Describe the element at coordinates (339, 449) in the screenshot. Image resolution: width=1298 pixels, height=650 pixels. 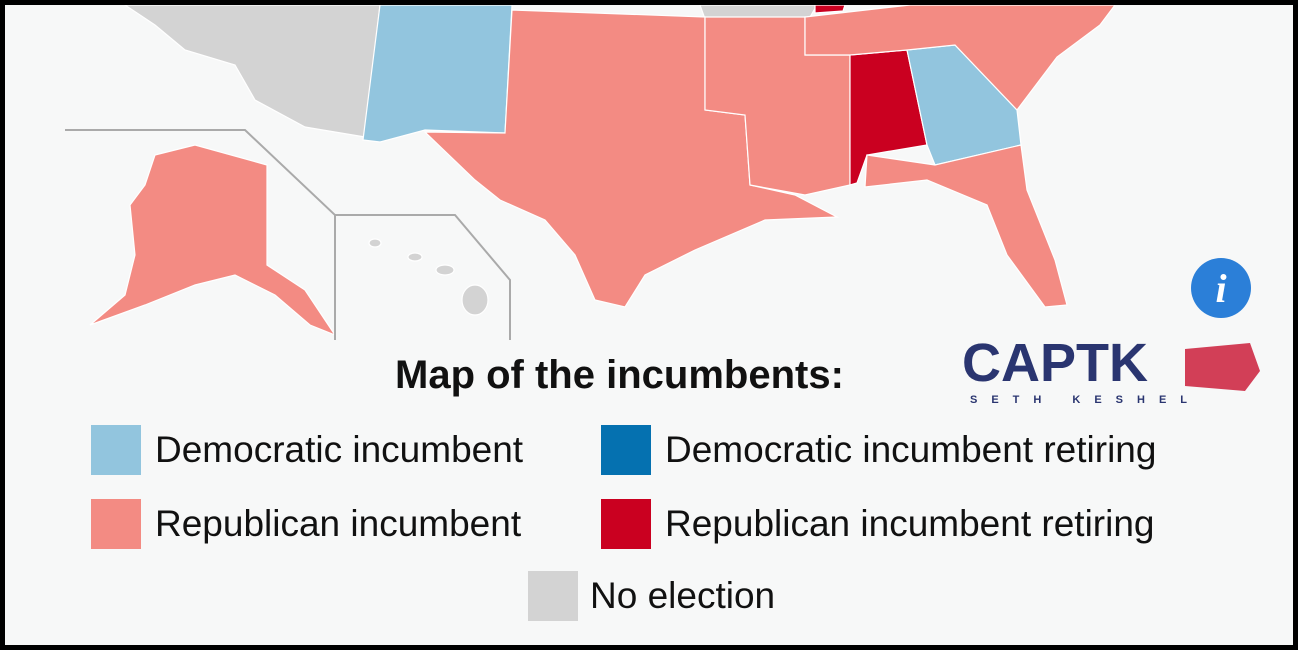
I see `legend-label: Democratic incumbent` at that location.